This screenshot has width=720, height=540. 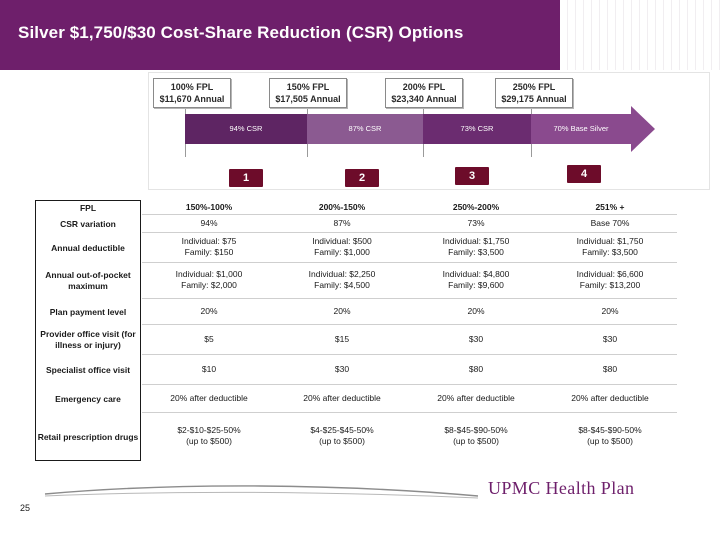 What do you see at coordinates (88, 223) in the screenshot?
I see `row-label-csr-variation: CSR variation` at bounding box center [88, 223].